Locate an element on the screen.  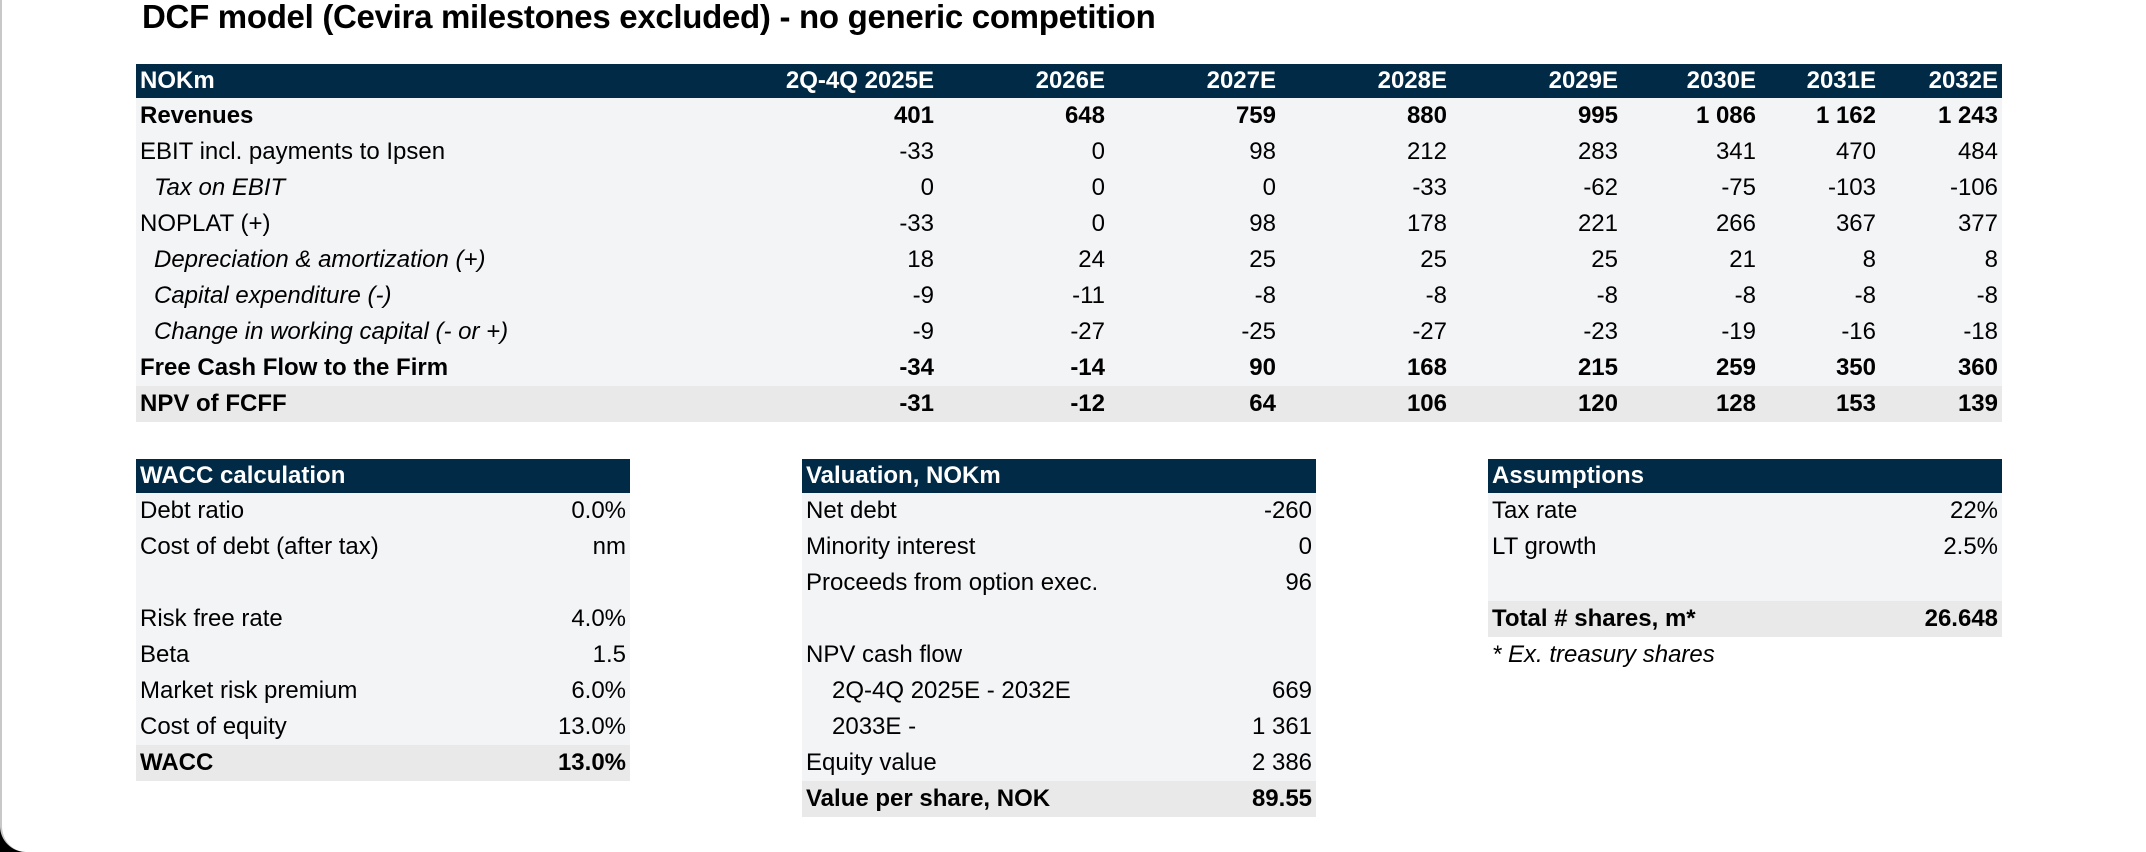
valuation-row-blank is located at coordinates (1059, 619).